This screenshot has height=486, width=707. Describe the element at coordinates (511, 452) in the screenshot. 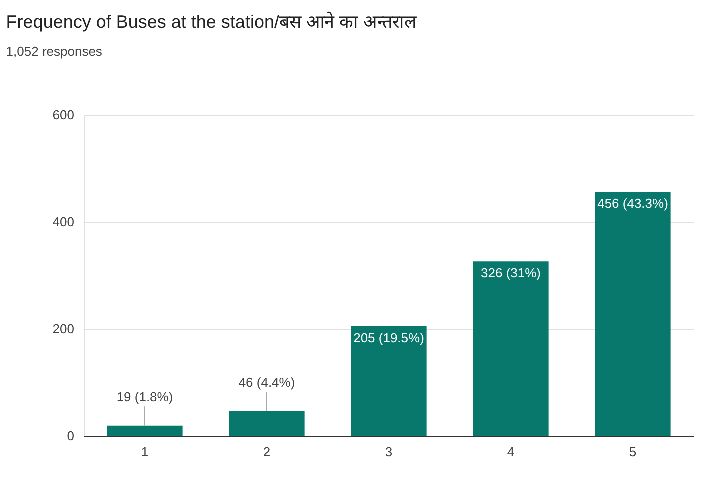

I see `x-tick-label: 4` at that location.